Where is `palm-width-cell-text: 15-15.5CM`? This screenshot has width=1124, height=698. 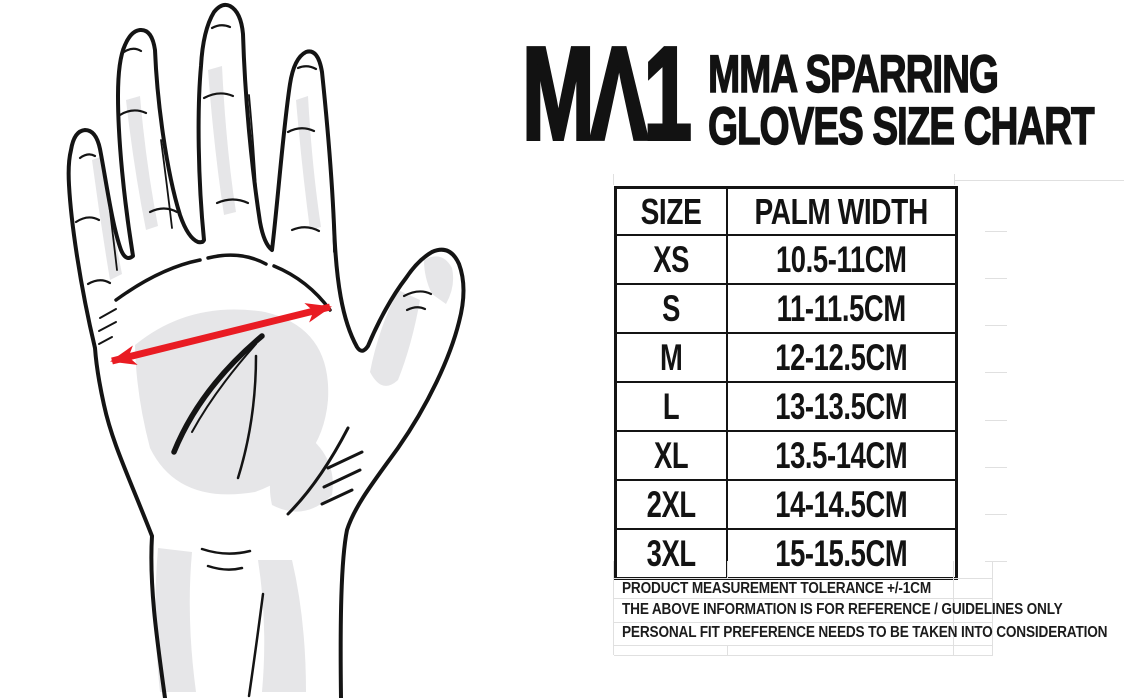
palm-width-cell-text: 15-15.5CM is located at coordinates (841, 553).